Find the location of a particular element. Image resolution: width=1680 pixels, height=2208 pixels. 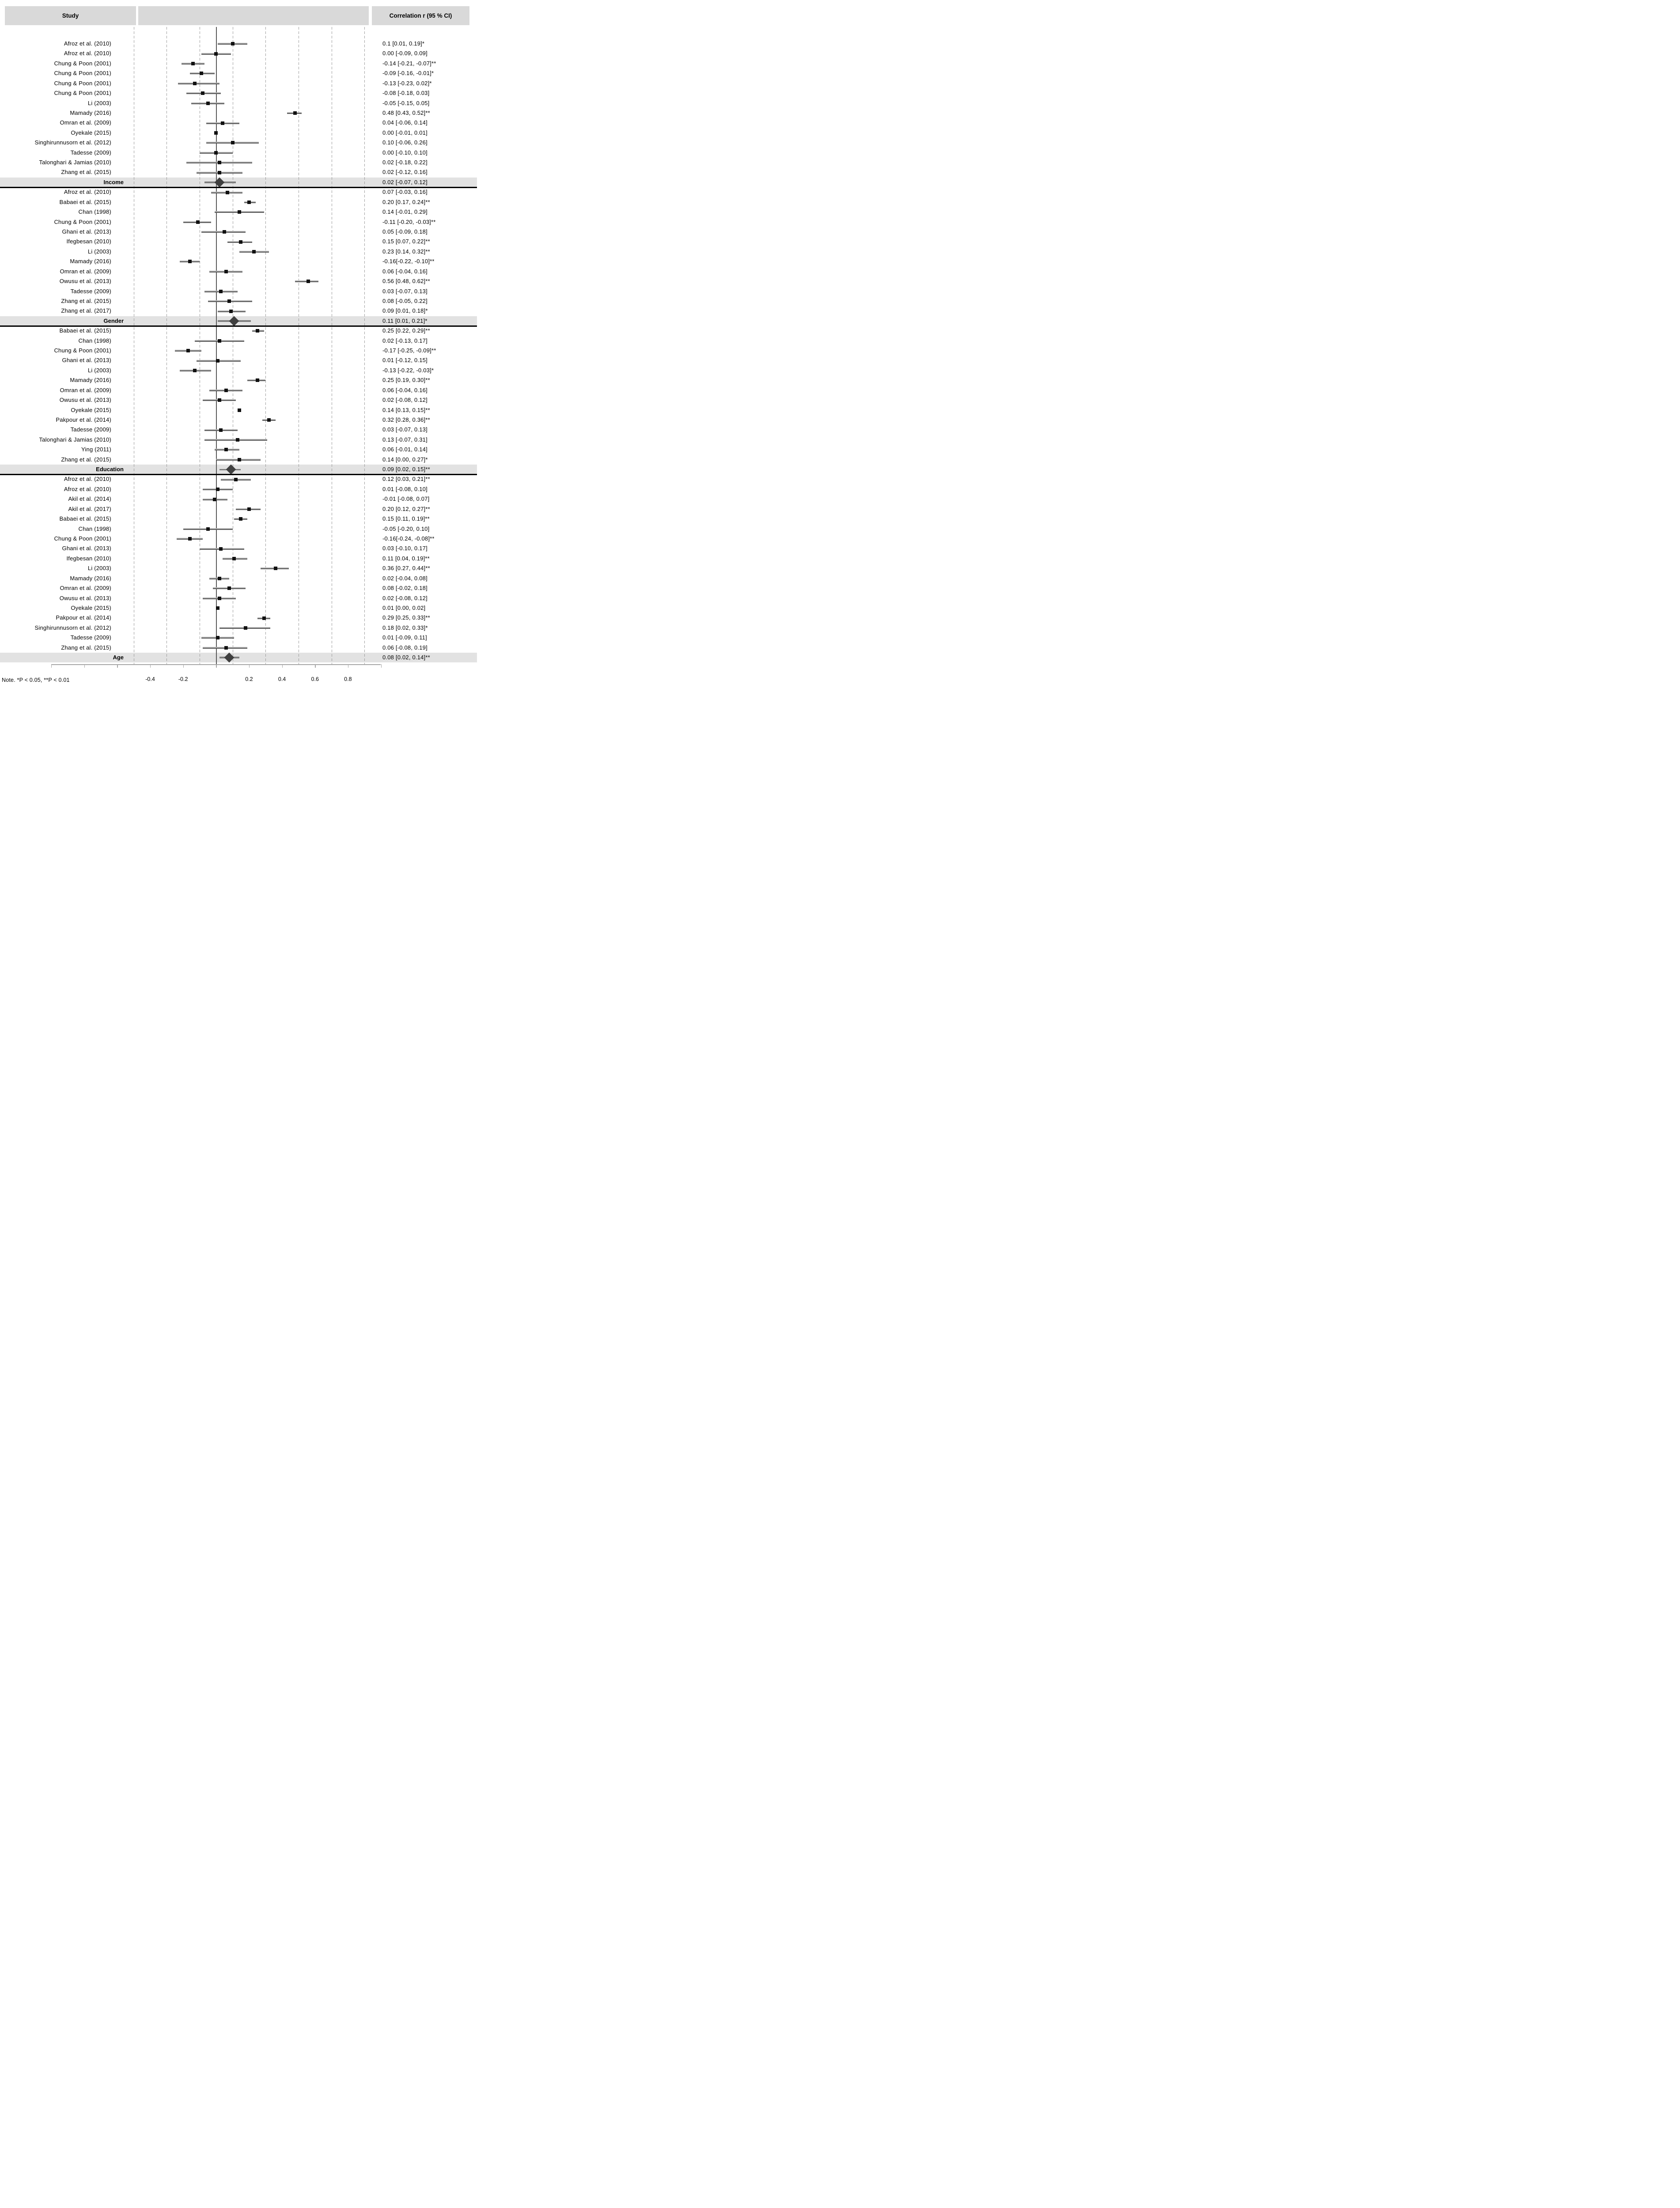

study-row: Tadesse (2009) 0.03 [-0.07, 0.13] is located at coordinates (238, 291).